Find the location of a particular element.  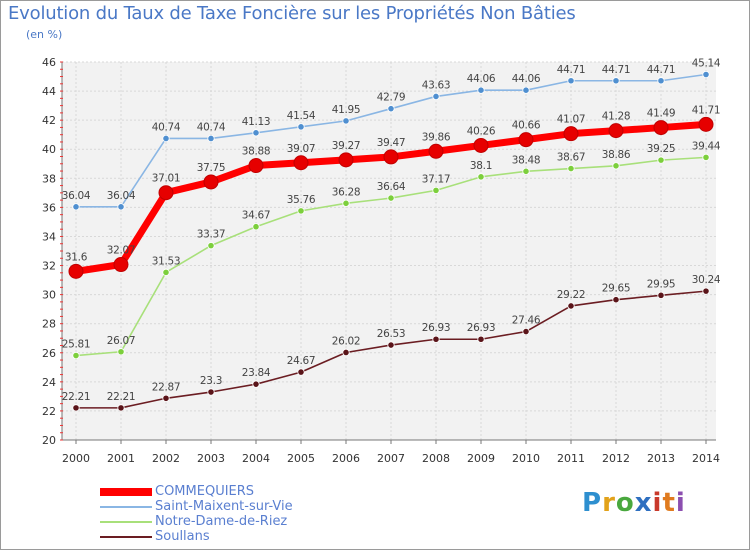

legend-item-saint-maixent: Saint-Maixent-sur-Vie is located at coordinates (196, 506).